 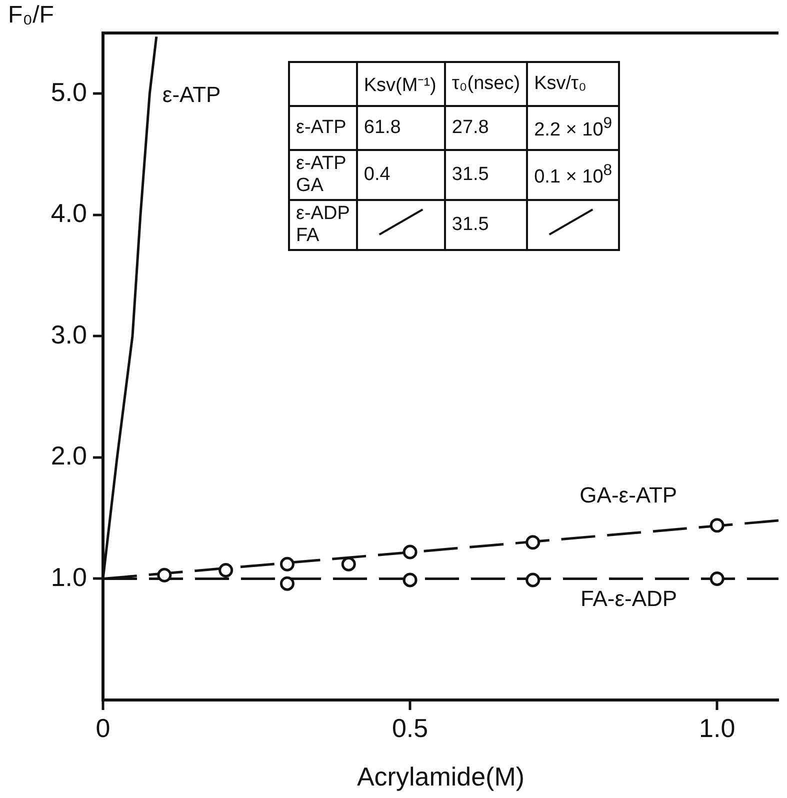 What do you see at coordinates (68, 577) in the screenshot?
I see `y-tick-label: 1.0` at bounding box center [68, 577].